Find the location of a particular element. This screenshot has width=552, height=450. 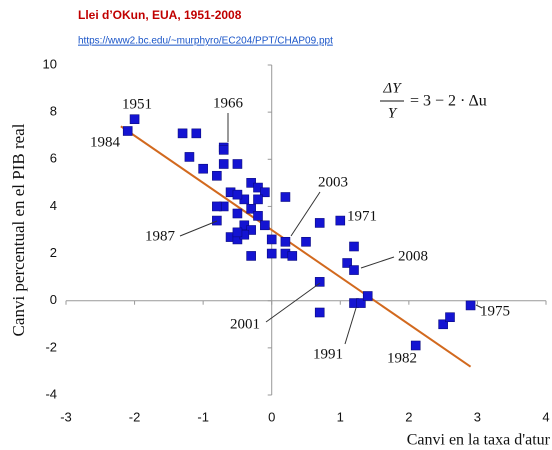

x-tick-label: 2 is located at coordinates (408, 416).